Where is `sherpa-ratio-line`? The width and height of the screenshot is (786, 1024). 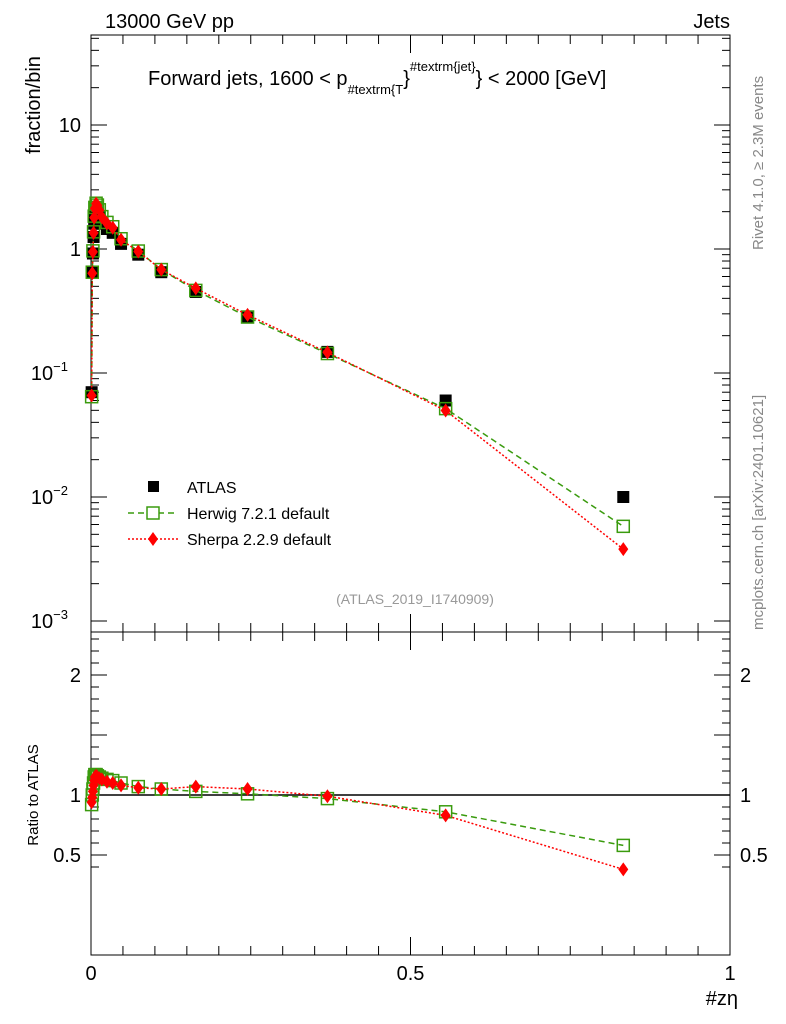 sherpa-ratio-line is located at coordinates (357, 822).